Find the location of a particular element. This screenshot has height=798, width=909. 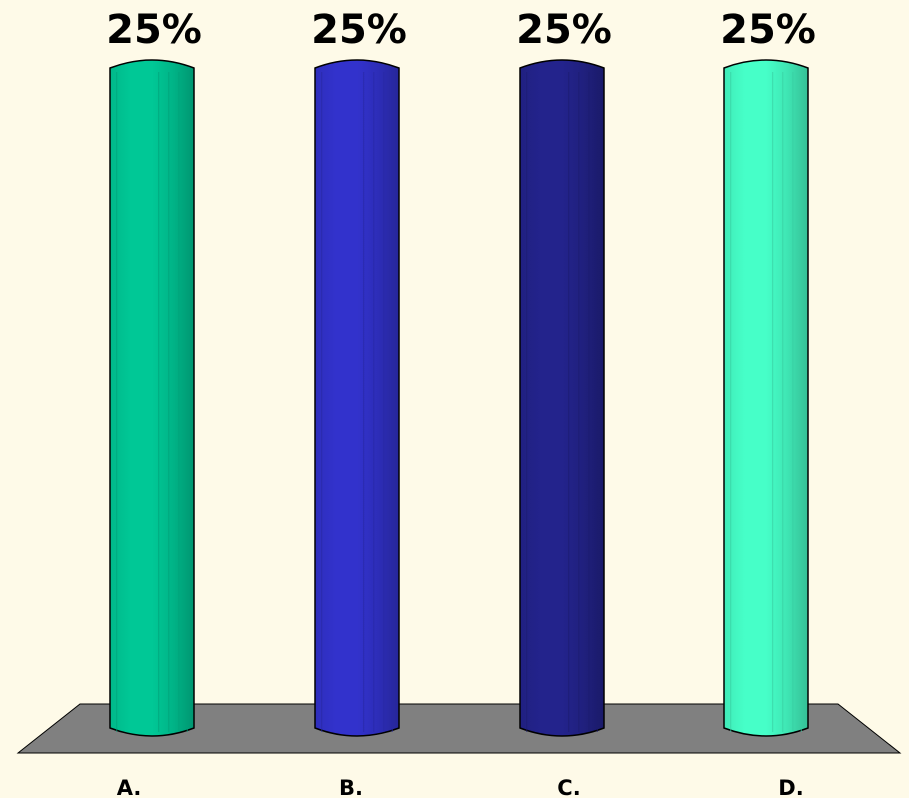

bar-b is located at coordinates (357, 398).